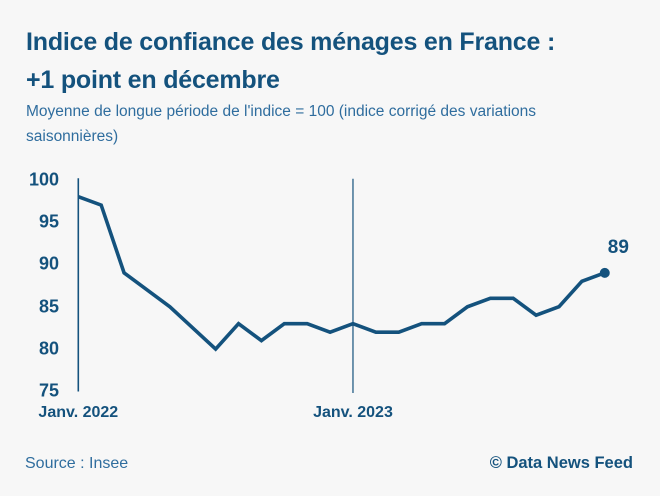  I want to click on chart-title-line2: +1 point en décembre, so click(153, 80).